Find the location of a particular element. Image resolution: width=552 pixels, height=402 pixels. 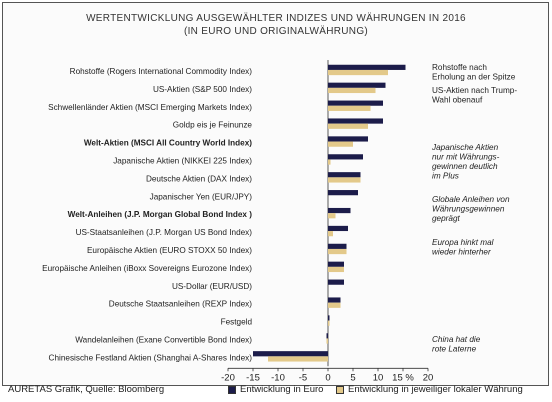

category-label: Festgeld is located at coordinates (237, 322).